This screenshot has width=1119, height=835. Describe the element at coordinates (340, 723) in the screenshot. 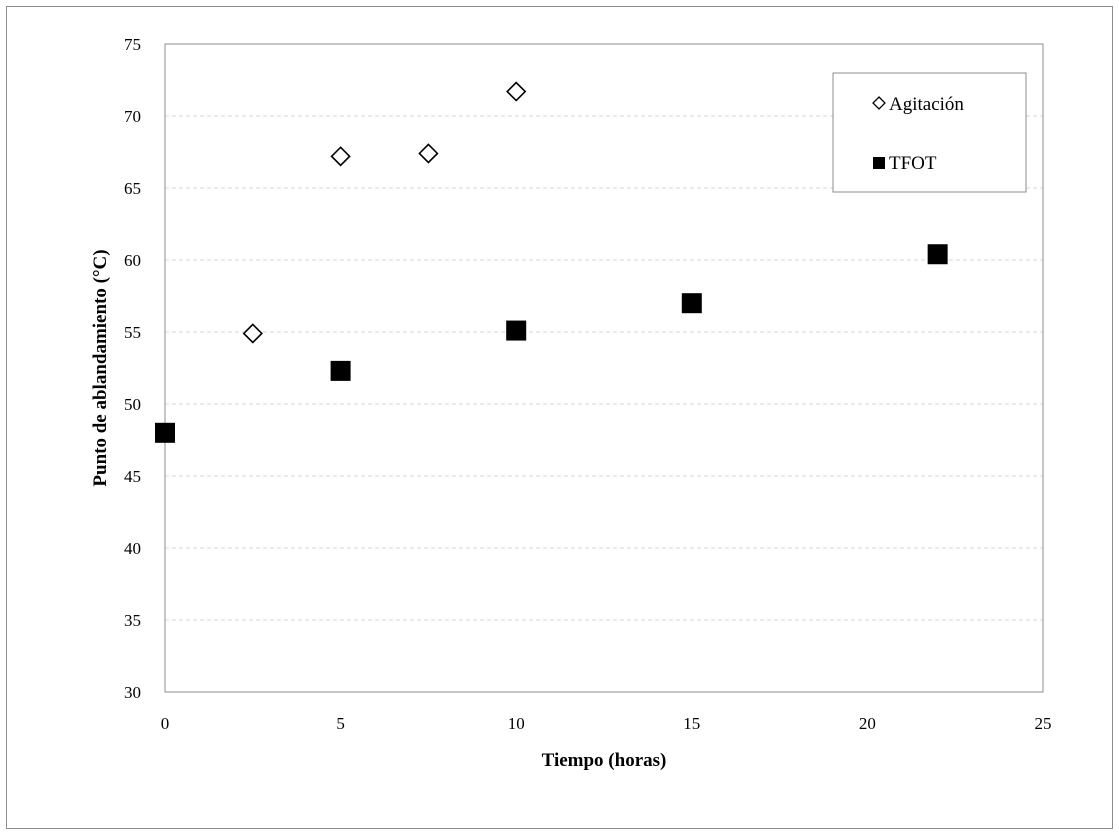

I see `x-tick-label: 5` at that location.